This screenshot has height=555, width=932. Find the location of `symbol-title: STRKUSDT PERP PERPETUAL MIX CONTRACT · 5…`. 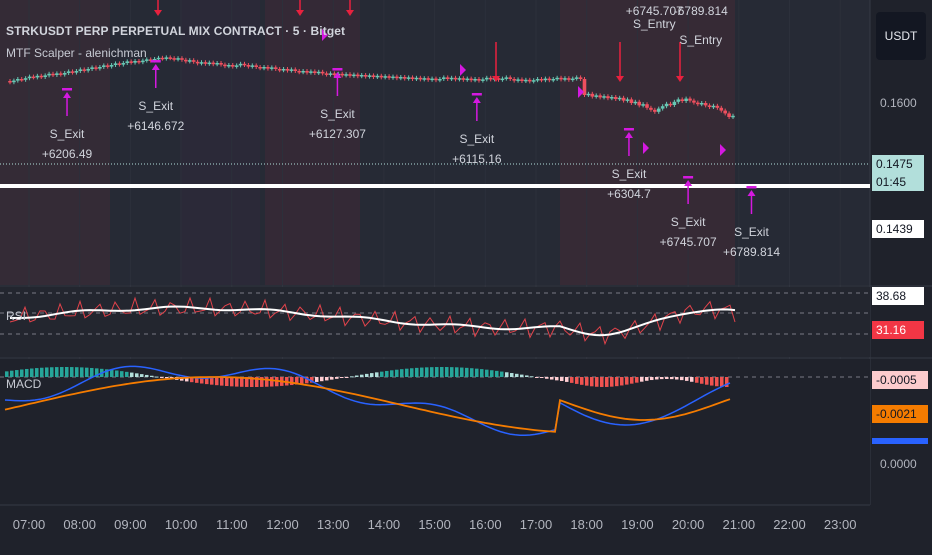

symbol-title: STRKUSDT PERP PERPETUAL MIX CONTRACT · 5… is located at coordinates (176, 31).